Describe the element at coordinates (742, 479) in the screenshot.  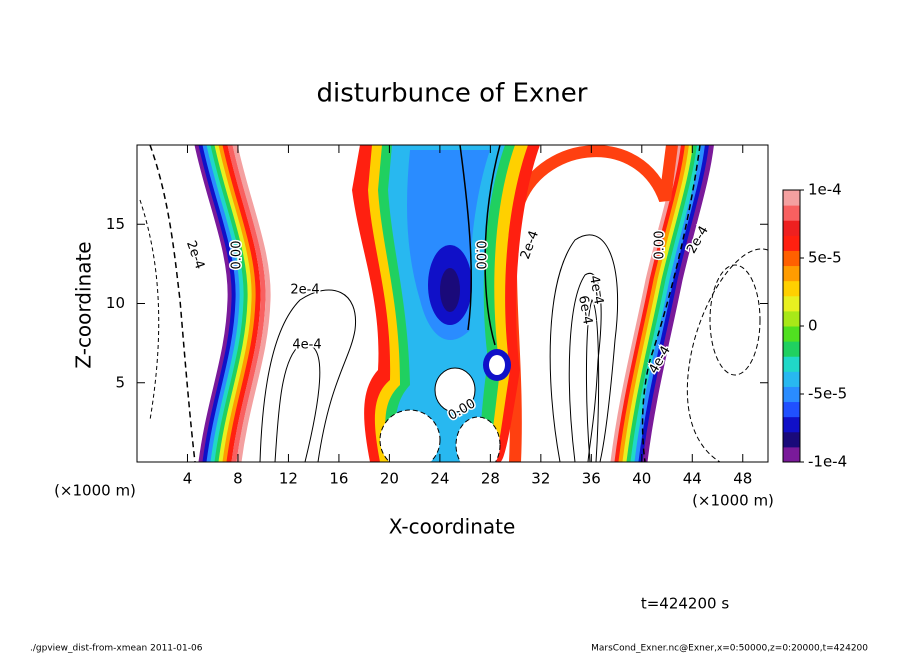
I see `x-tick-label: 48` at that location.